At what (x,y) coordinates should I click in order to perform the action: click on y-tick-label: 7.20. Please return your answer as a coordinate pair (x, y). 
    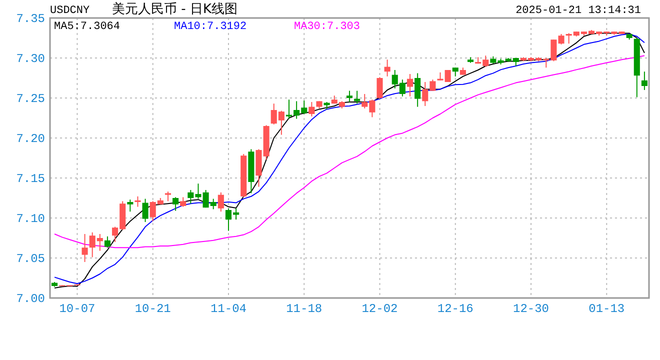
    Looking at the image, I should click on (30, 139).